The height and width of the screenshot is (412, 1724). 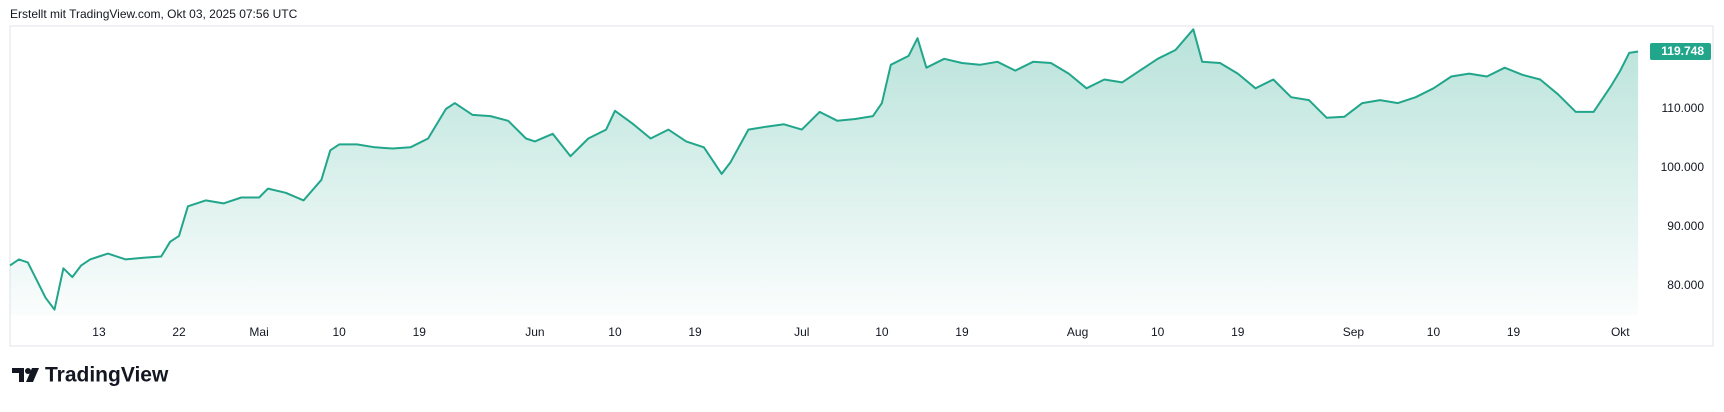 What do you see at coordinates (1620, 332) in the screenshot?
I see `x-tick-label: Okt` at bounding box center [1620, 332].